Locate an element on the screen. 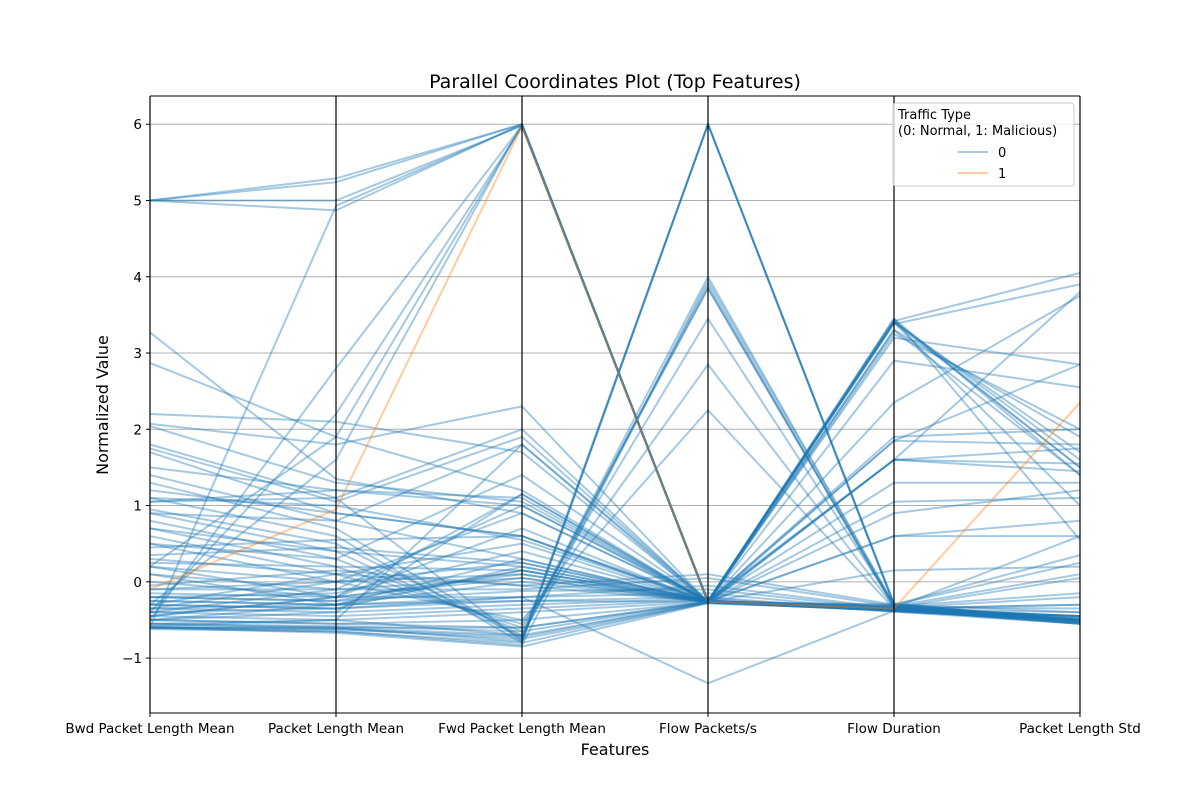  y-tick-label-0: −1 is located at coordinates (132, 659).